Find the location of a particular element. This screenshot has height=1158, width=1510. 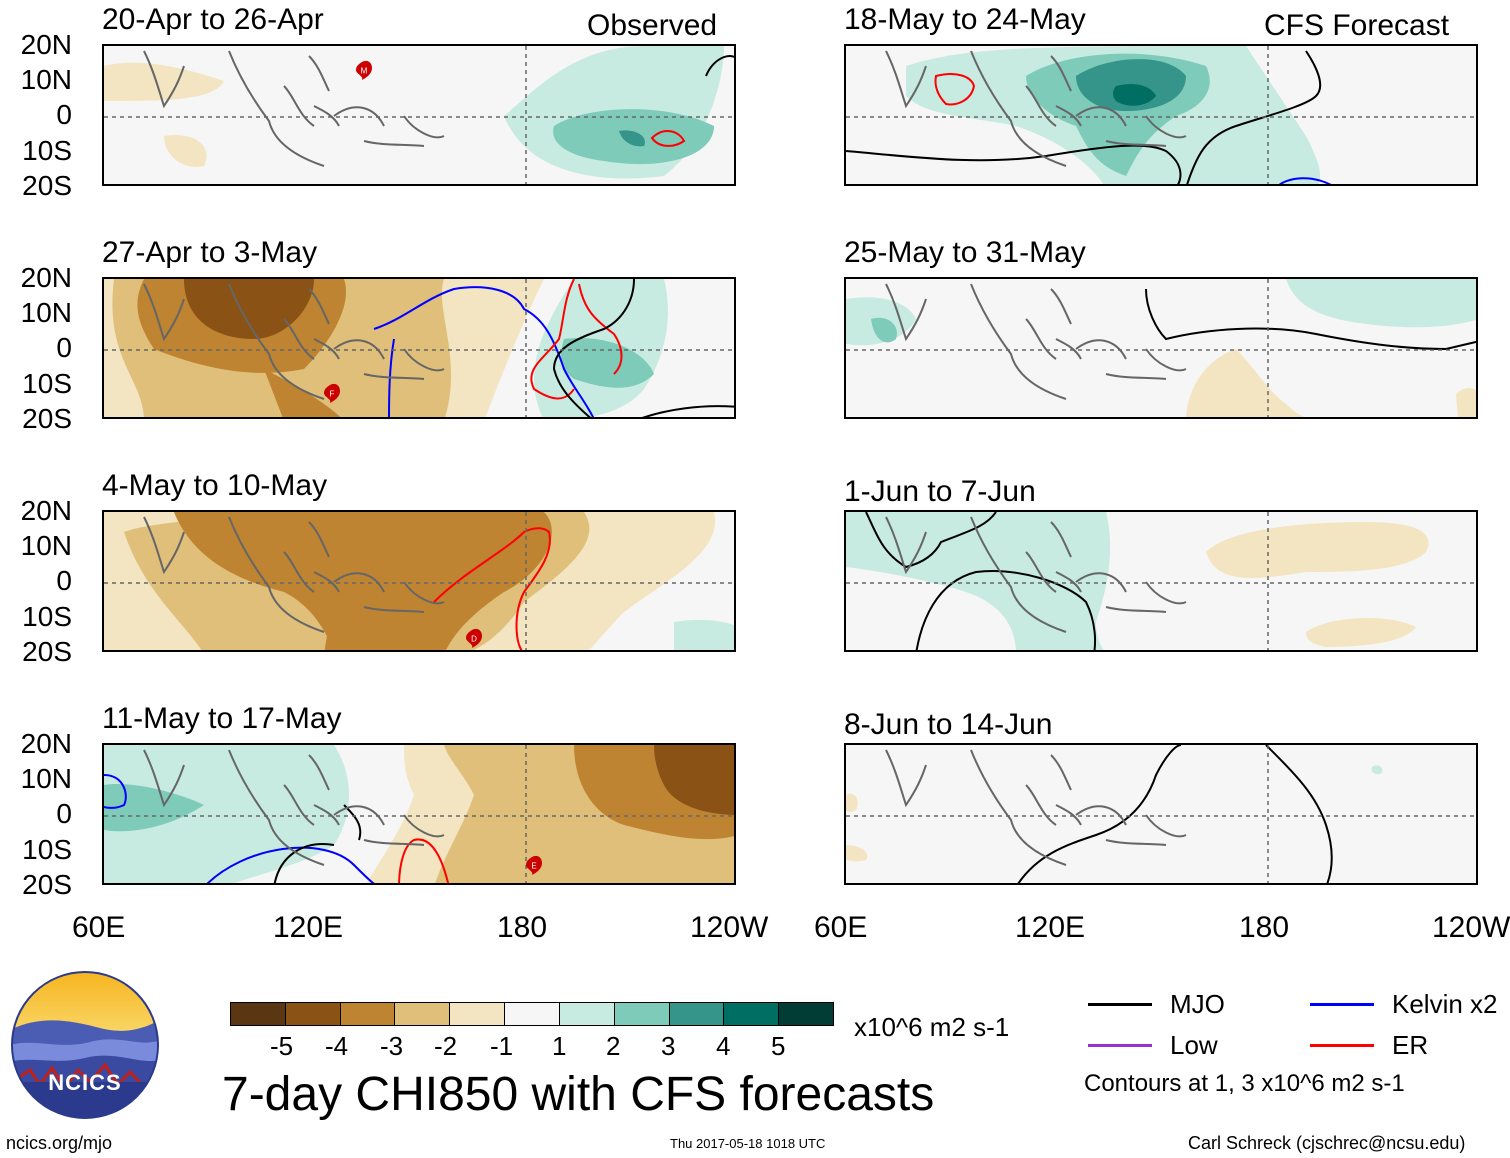

map-panel-obs-4: E is located at coordinates (419, 814).